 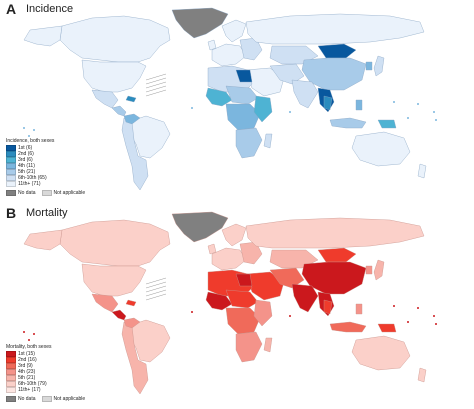 I want to click on region-east-africa, so click(x=263, y=109).